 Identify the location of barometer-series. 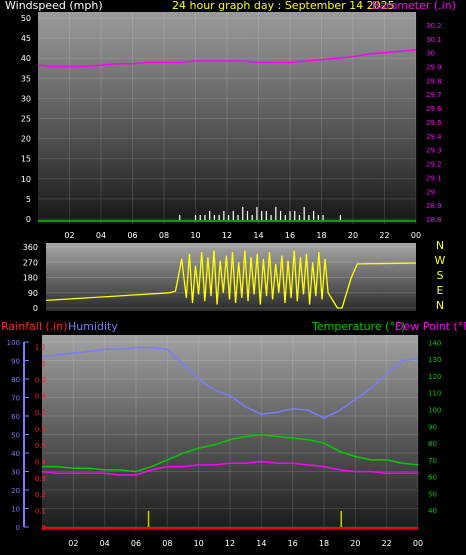
(227, 58).